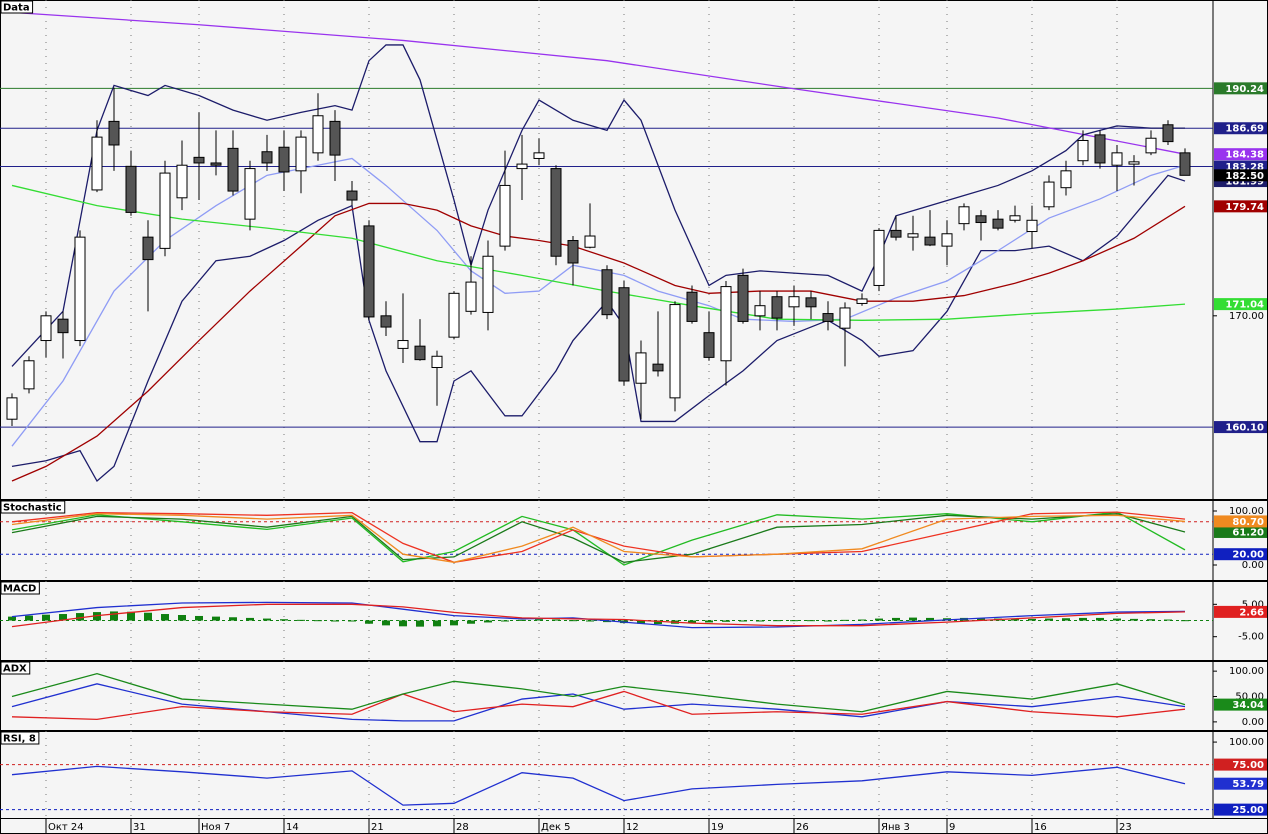 This screenshot has width=1268, height=834. I want to click on value-box-label: 186.69, so click(1244, 129).